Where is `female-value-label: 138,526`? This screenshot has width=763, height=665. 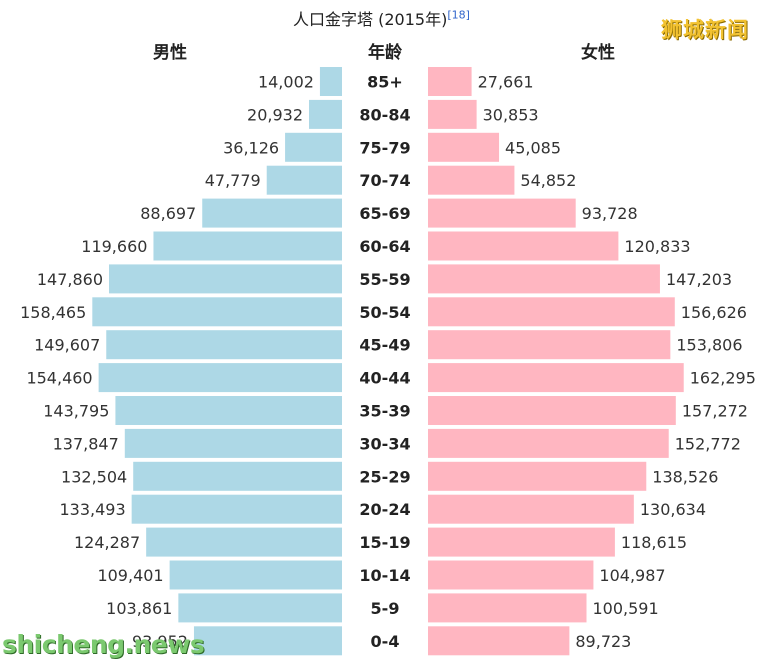
female-value-label: 138,526 is located at coordinates (685, 476).